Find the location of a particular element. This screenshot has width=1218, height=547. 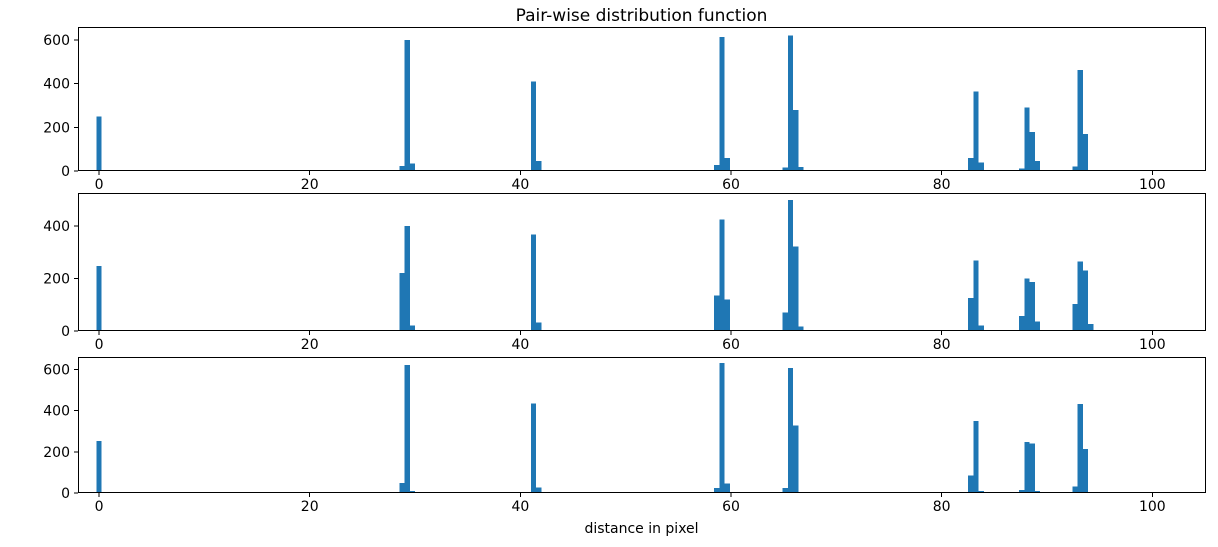

y-axis-ticks: 0 200 400 is located at coordinates (60, 279).